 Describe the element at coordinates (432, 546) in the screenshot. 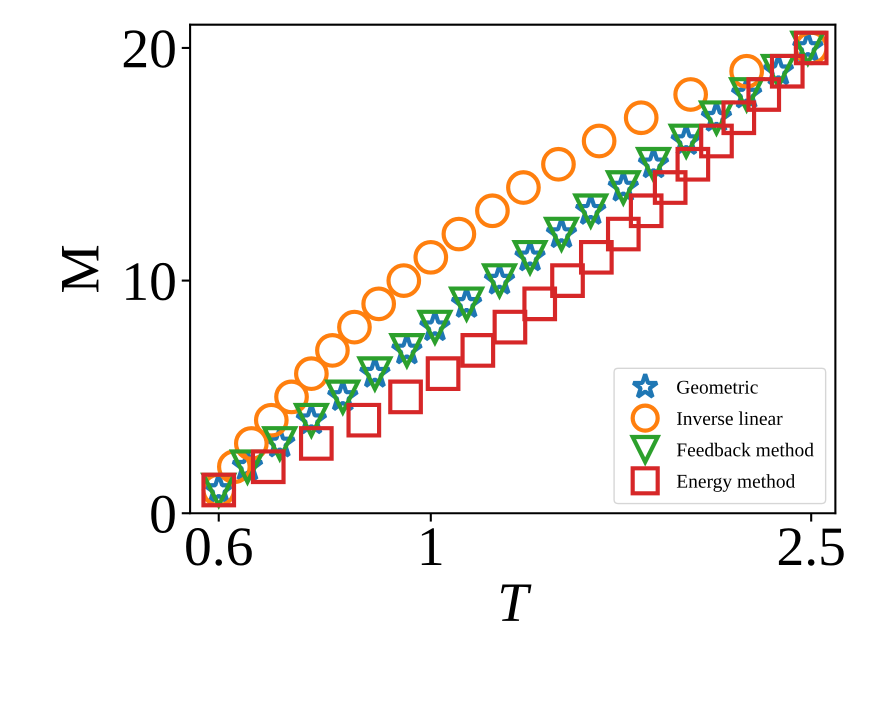

I see `x-tick-label: 1` at that location.